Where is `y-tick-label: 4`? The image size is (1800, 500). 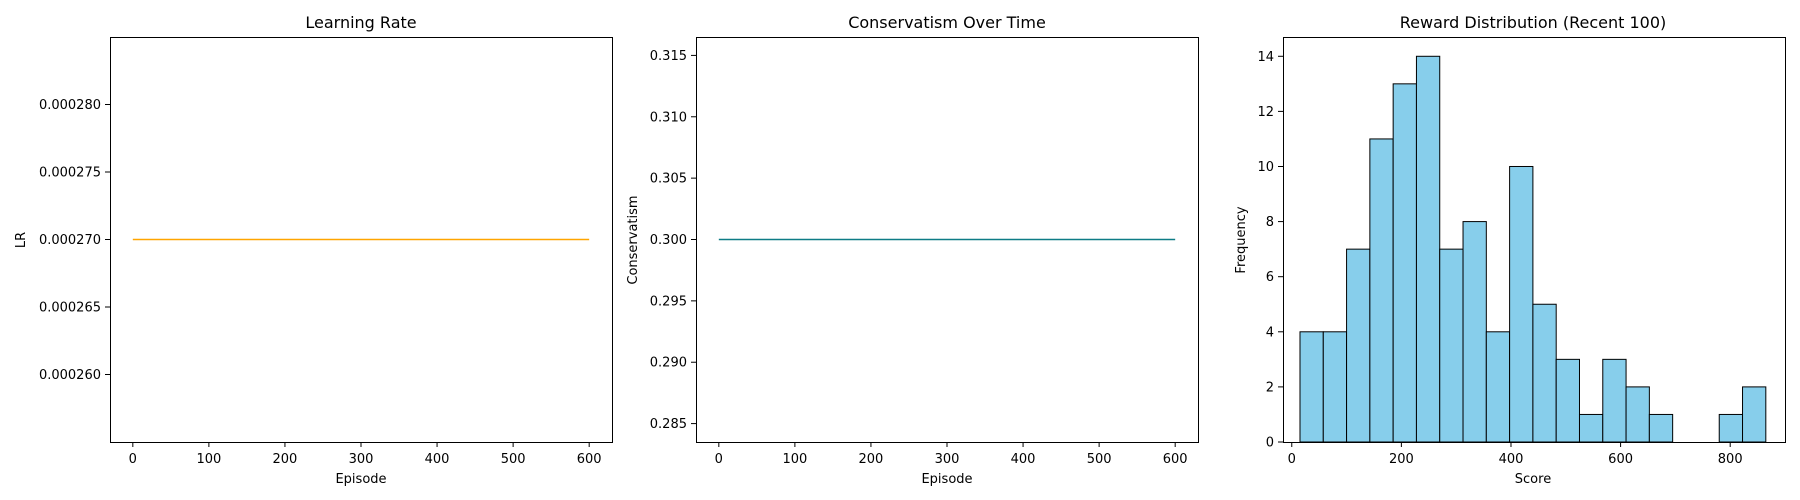
y-tick-label: 4 is located at coordinates (1270, 332).